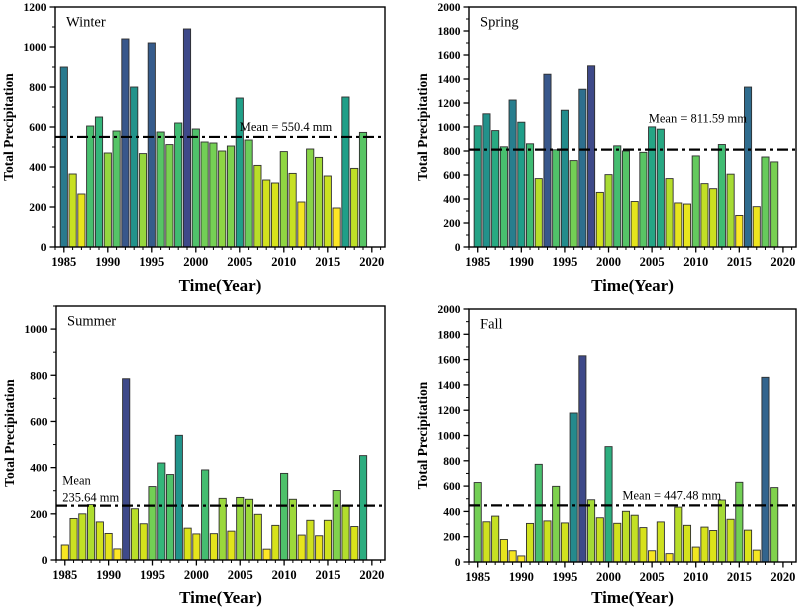 This screenshot has width=802, height=612. What do you see at coordinates (292, 210) in the screenshot?
I see `bar-winter-2011` at bounding box center [292, 210].